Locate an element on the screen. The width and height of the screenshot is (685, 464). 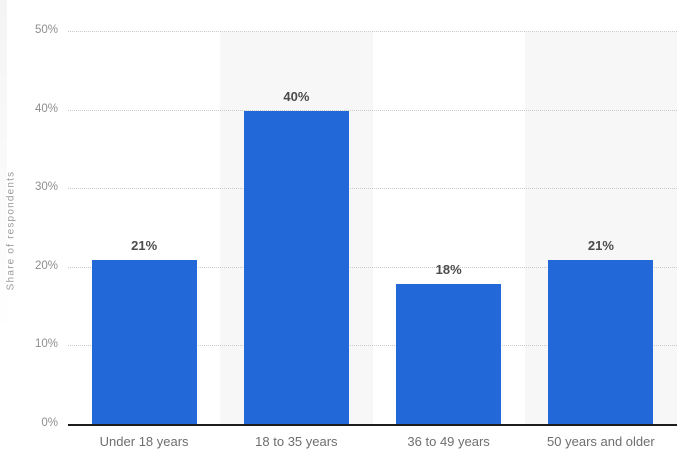
y-tick-label: 30% is located at coordinates (46, 187).